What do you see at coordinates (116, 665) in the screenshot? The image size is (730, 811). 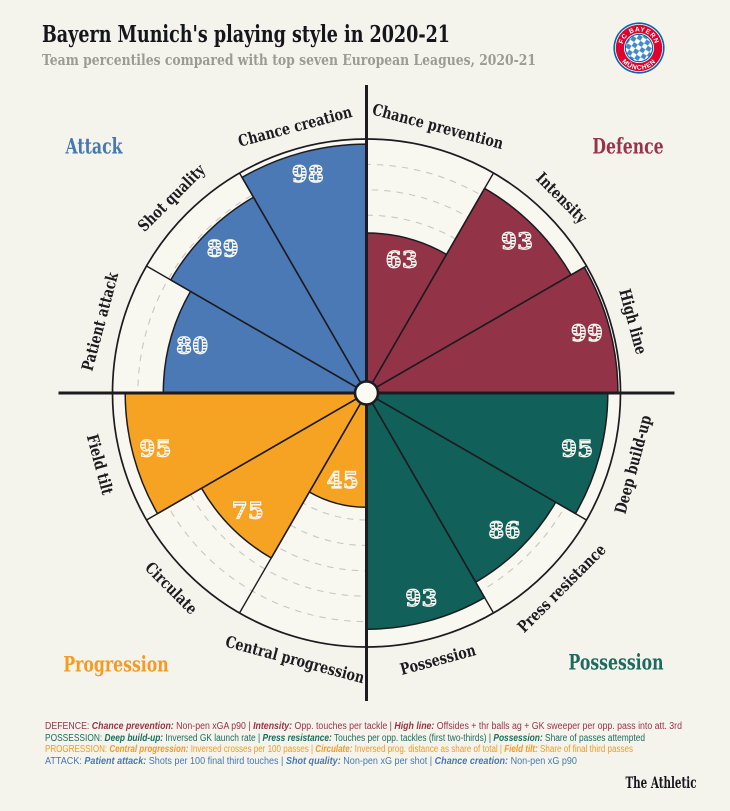 I see `quadrant-label-progression: Progression` at bounding box center [116, 665].